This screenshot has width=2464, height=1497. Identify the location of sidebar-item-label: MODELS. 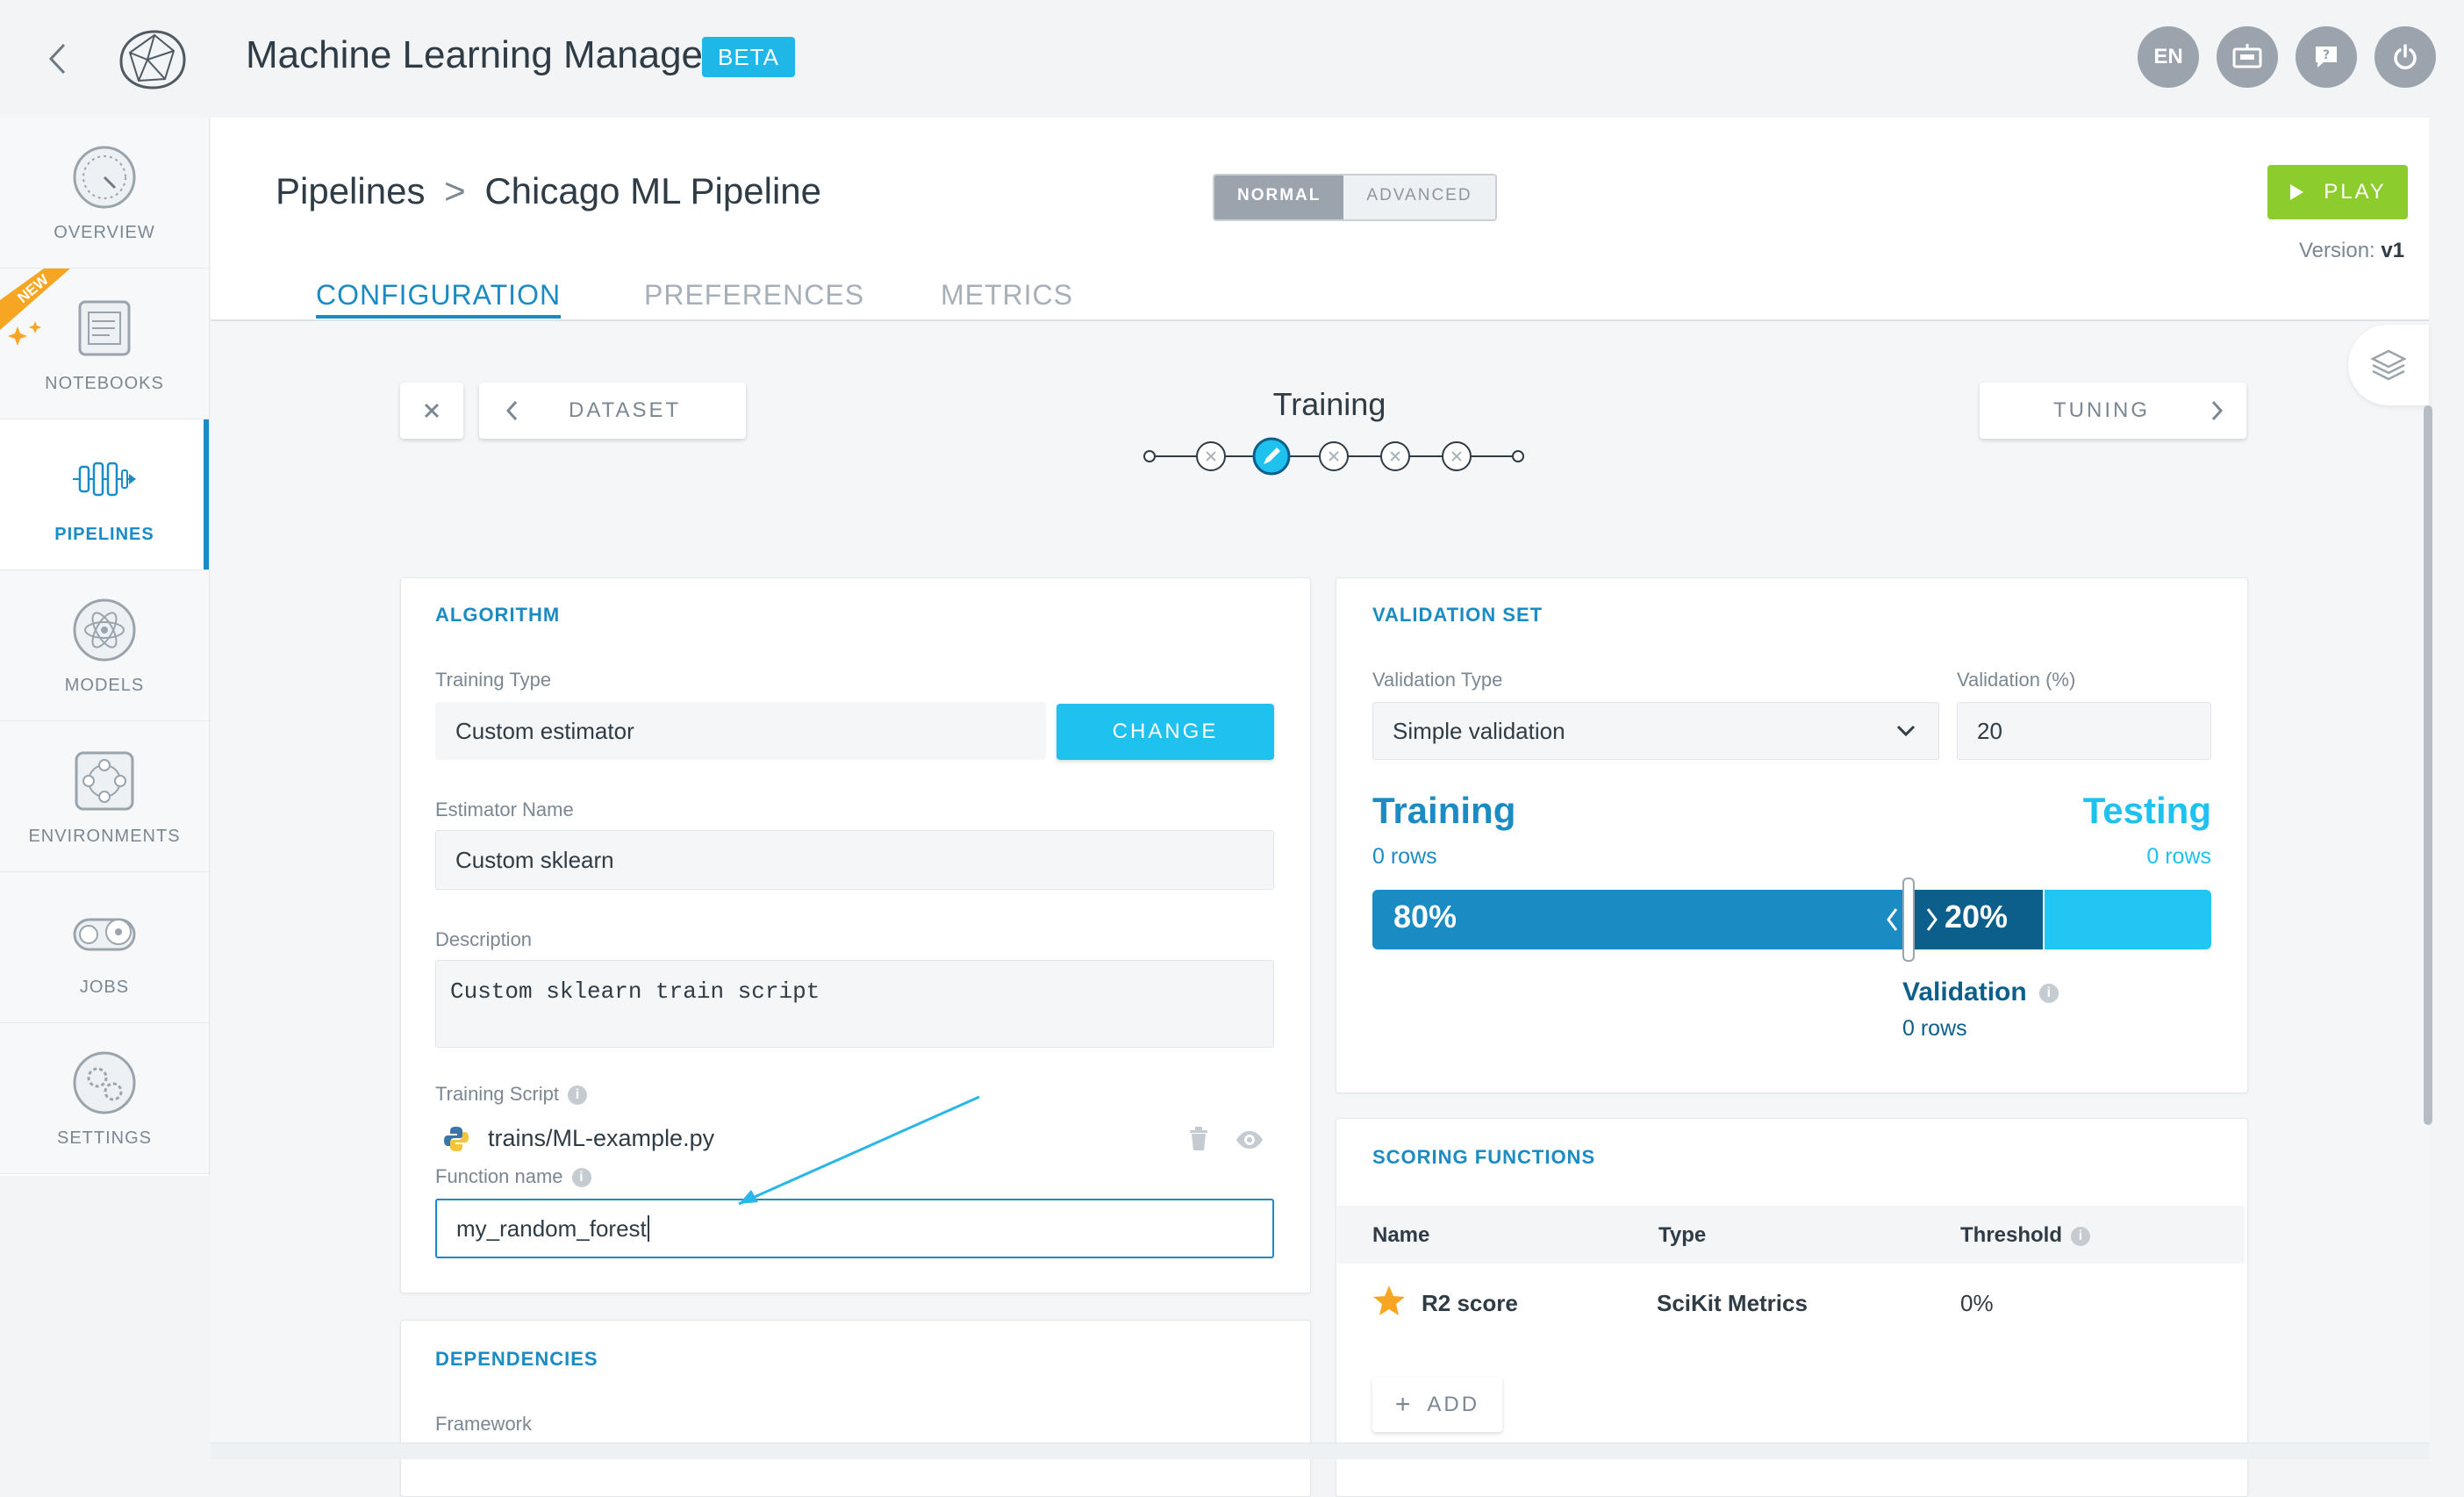
(104, 686).